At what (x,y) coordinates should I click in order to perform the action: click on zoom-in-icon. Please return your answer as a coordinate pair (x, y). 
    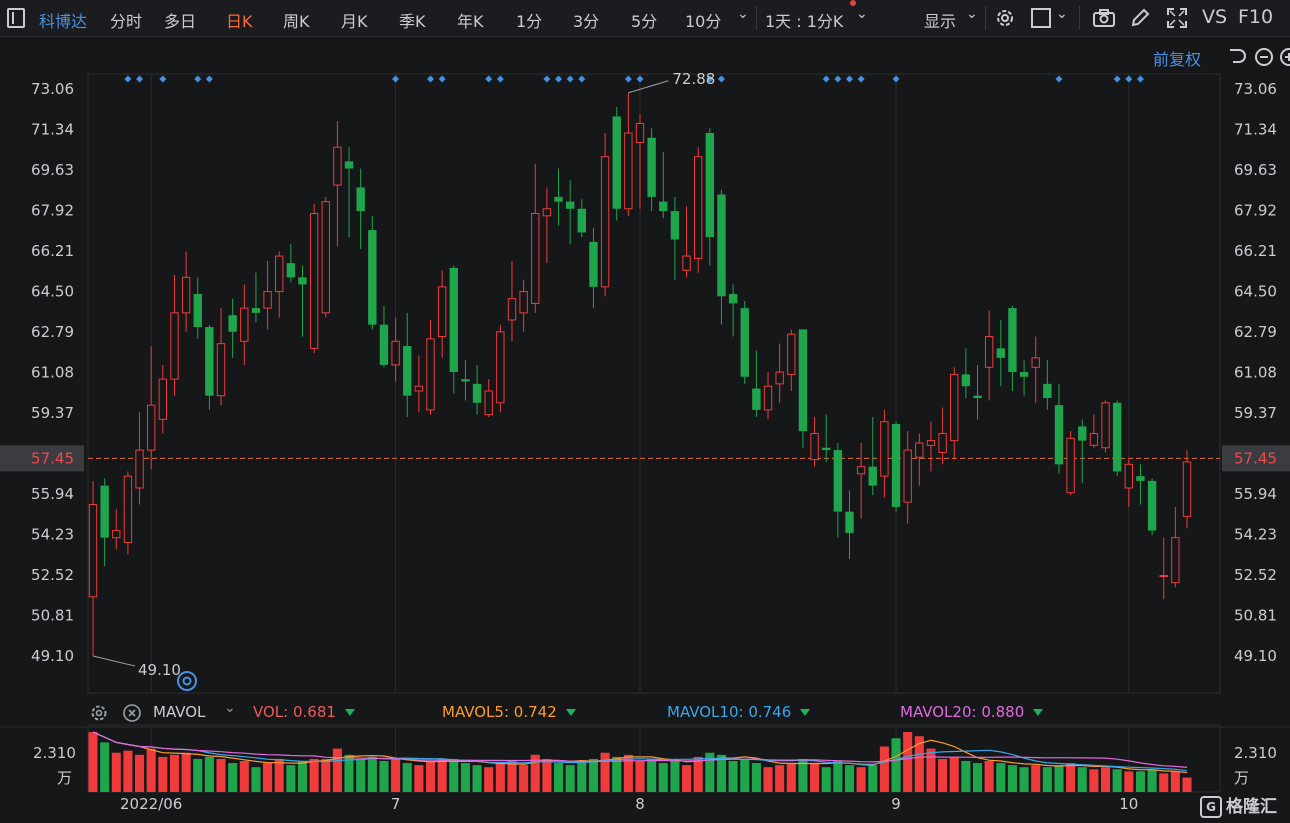
    Looking at the image, I should click on (1284, 57).